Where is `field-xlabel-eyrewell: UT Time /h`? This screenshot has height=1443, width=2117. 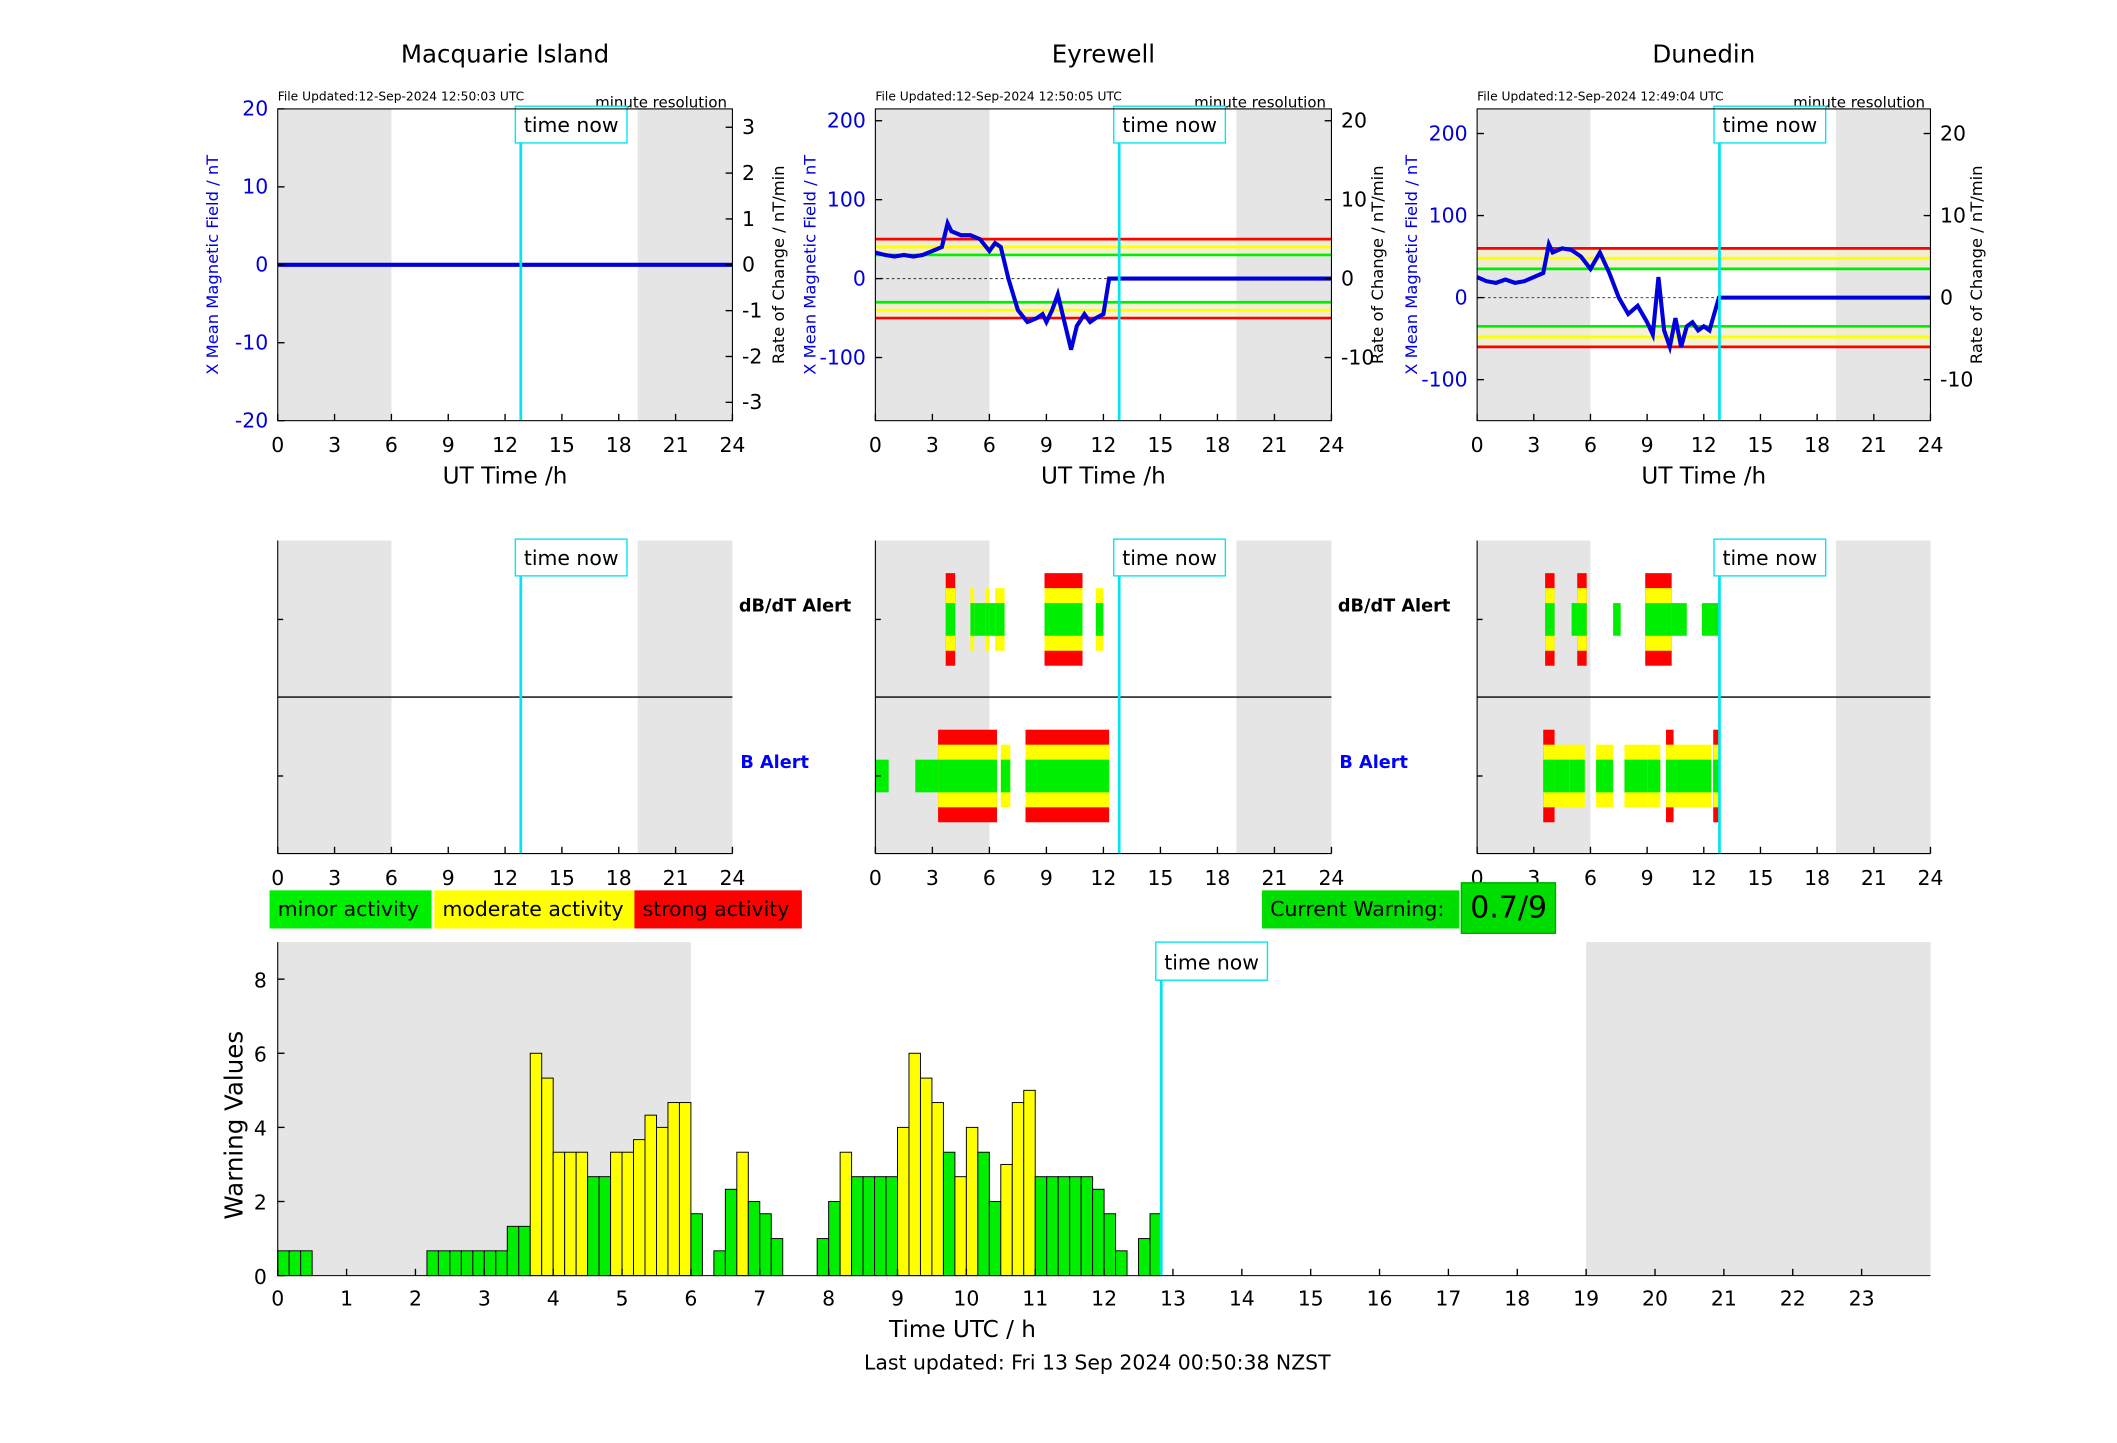 field-xlabel-eyrewell: UT Time /h is located at coordinates (1103, 476).